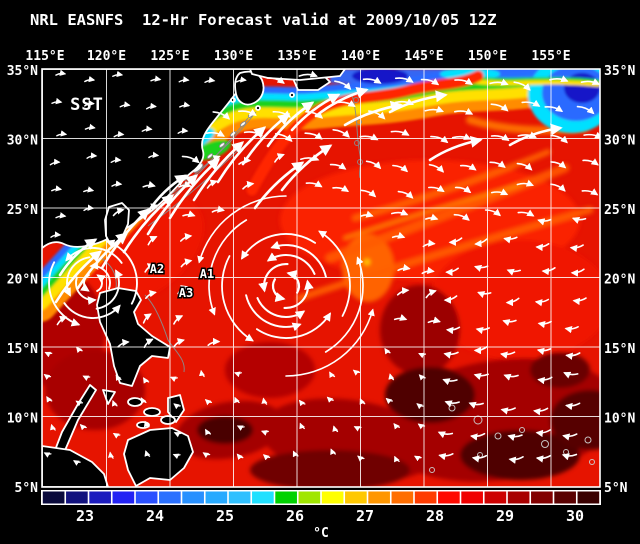 This screenshot has height=544, width=640. What do you see at coordinates (27, 488) in the screenshot?
I see `lat-tick-label-left: 5°N` at bounding box center [27, 488].